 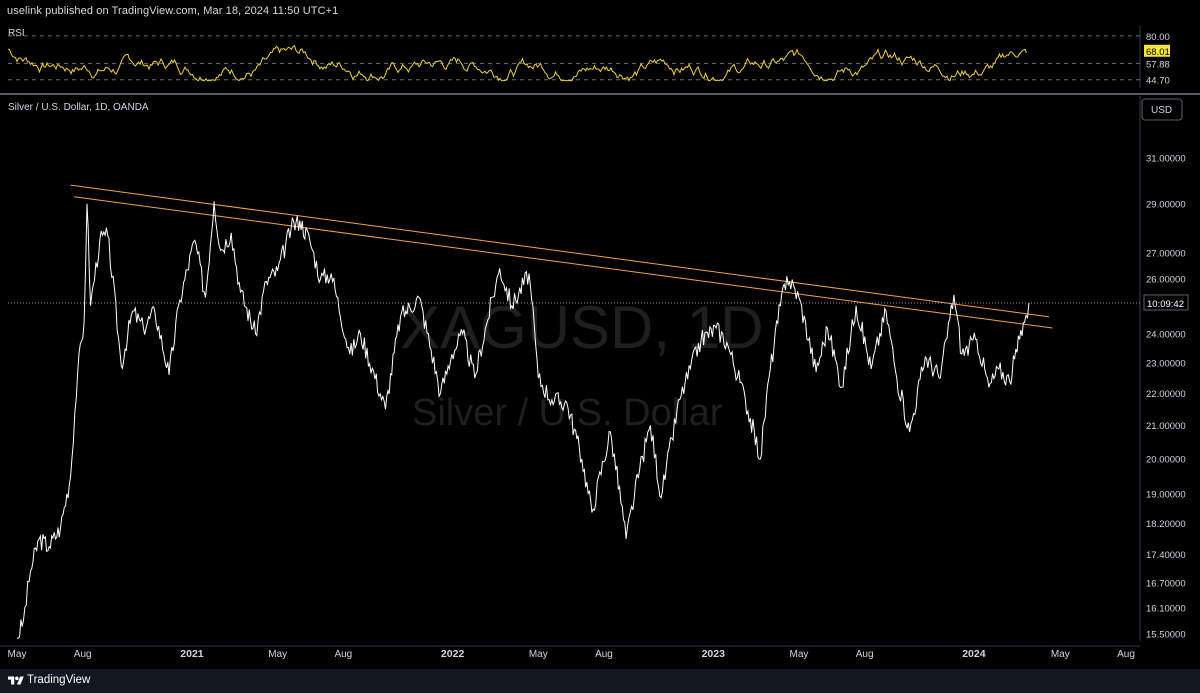 I want to click on currency-button, so click(x=1162, y=109).